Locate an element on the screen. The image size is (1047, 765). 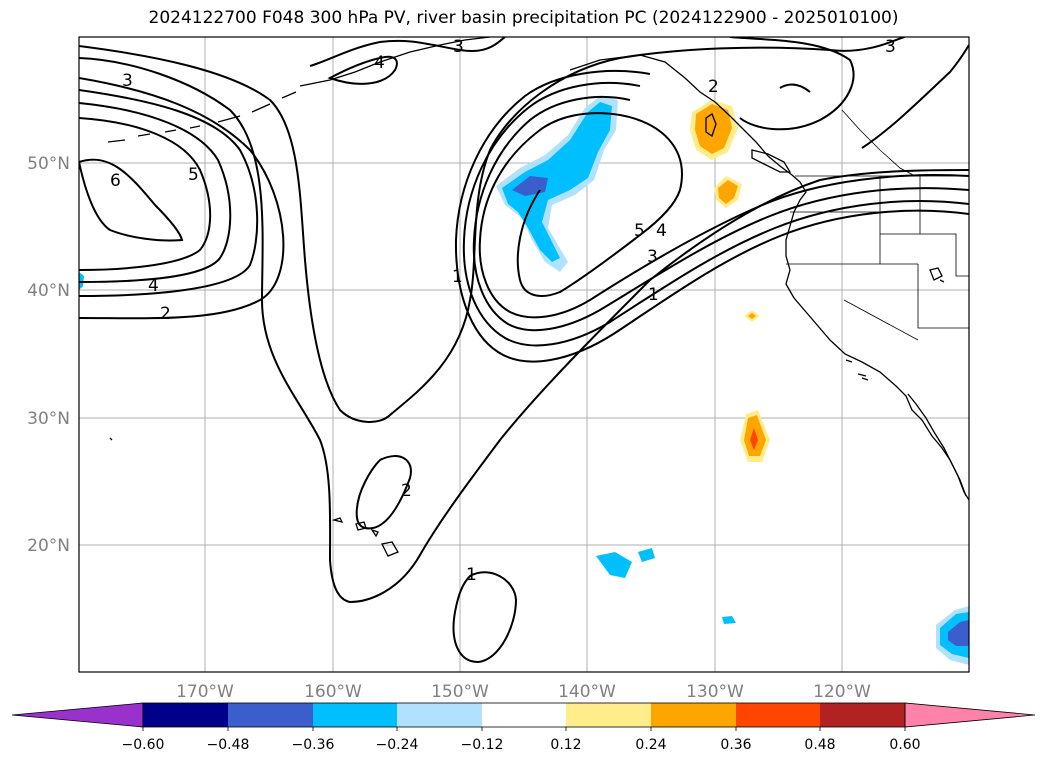
lon-label: 120°W is located at coordinates (842, 692).